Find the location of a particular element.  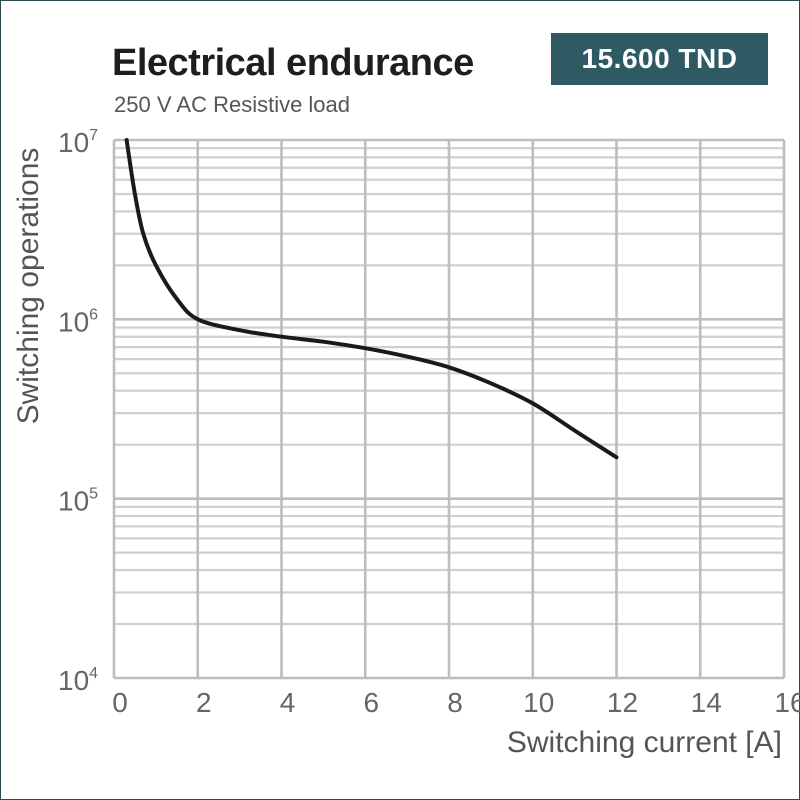

chart-title: Electrical endurance is located at coordinates (293, 63).